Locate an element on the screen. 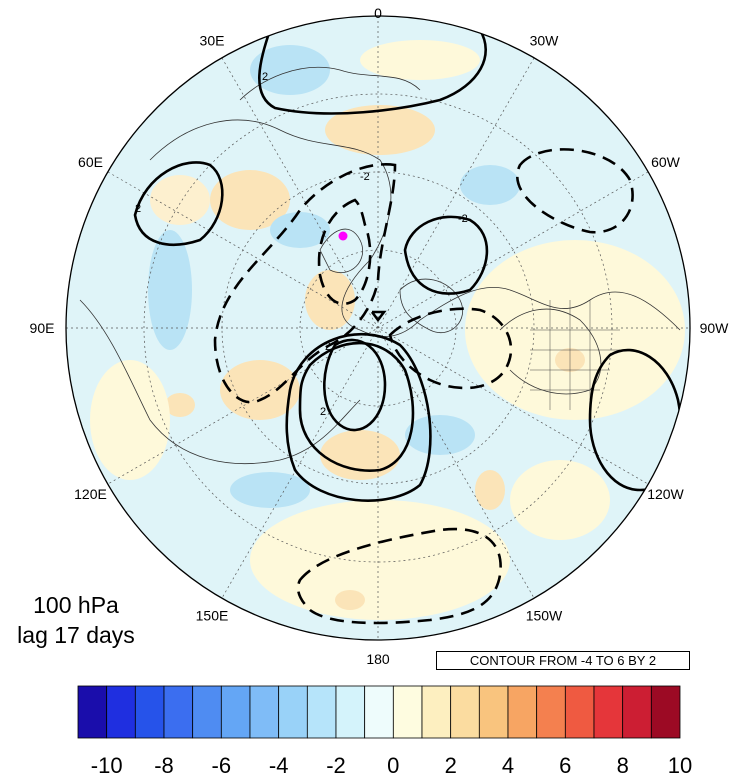 The image size is (736, 779). lon-label: 120W is located at coordinates (665, 494).